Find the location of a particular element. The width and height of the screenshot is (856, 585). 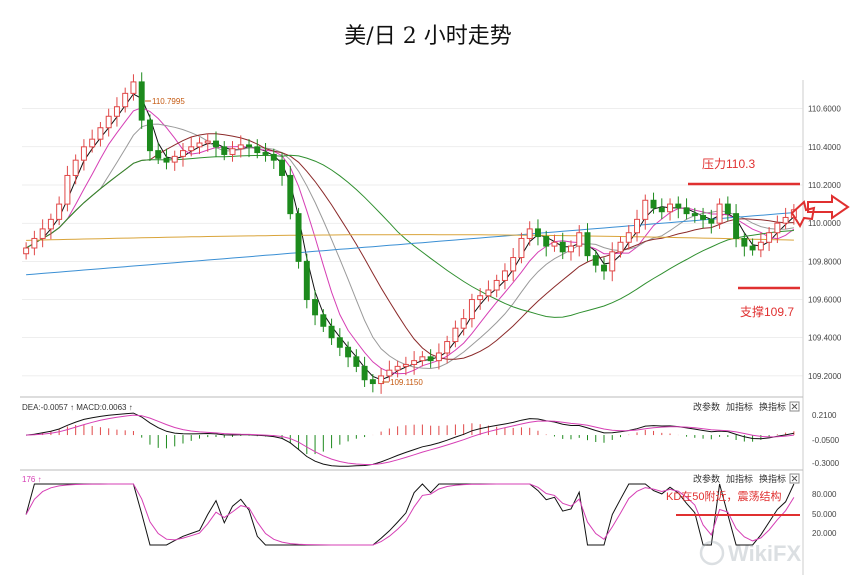

resistance-label: 压力110.3 is located at coordinates (728, 164).